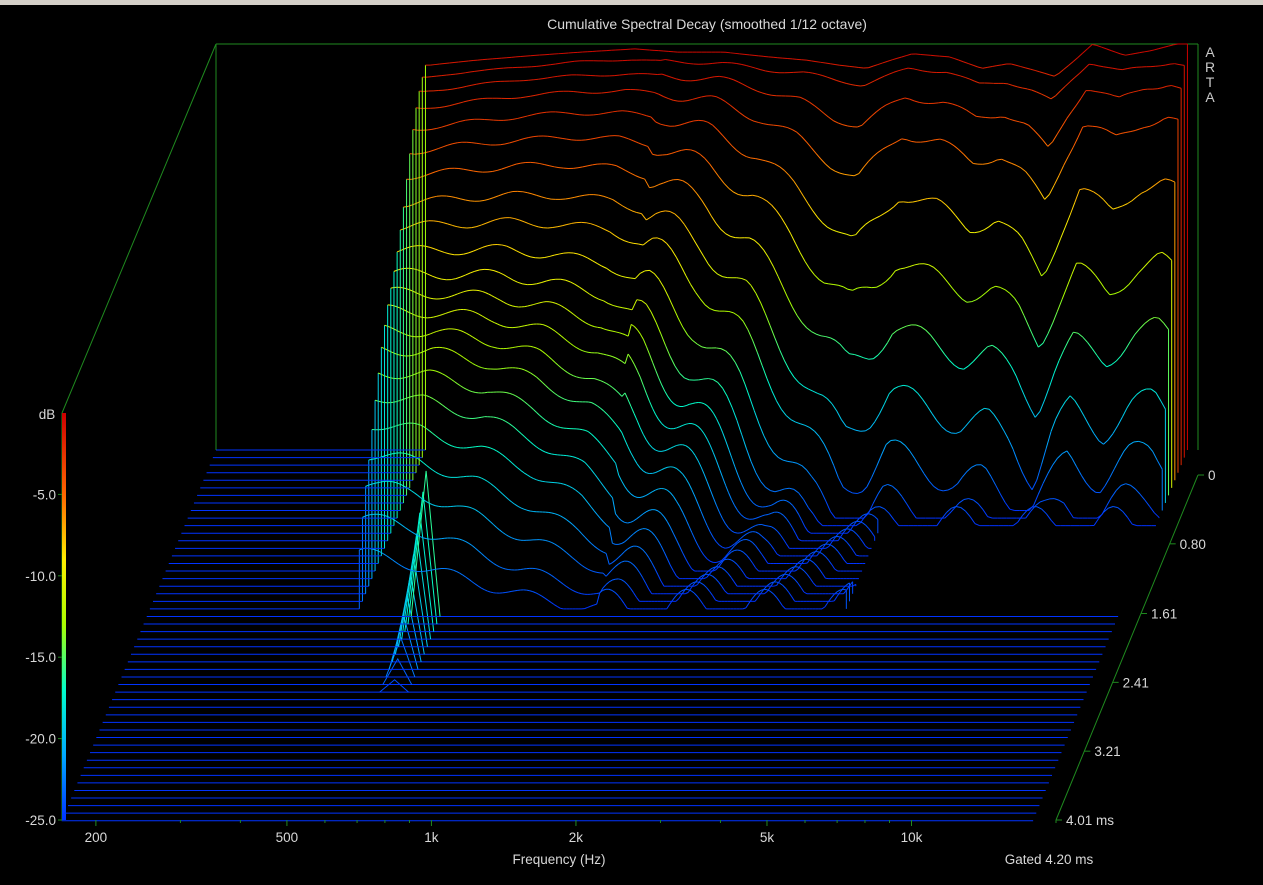 This screenshot has width=1263, height=885. What do you see at coordinates (498, 578) in the screenshot?
I see `decay-slice` at bounding box center [498, 578].